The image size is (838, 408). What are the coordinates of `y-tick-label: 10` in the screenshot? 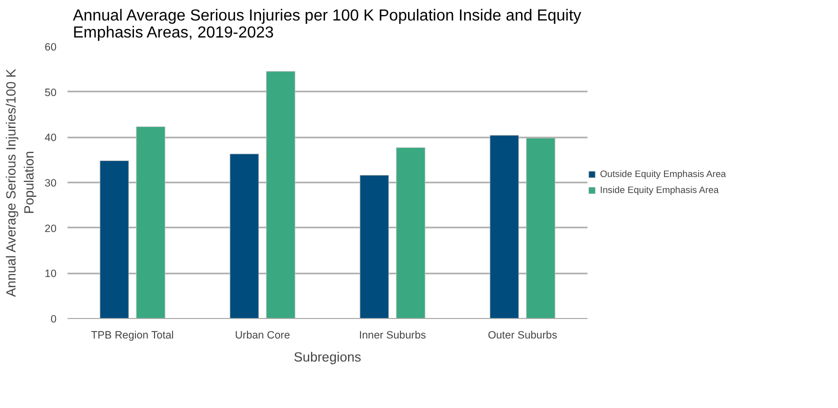 It's located at (50, 274).